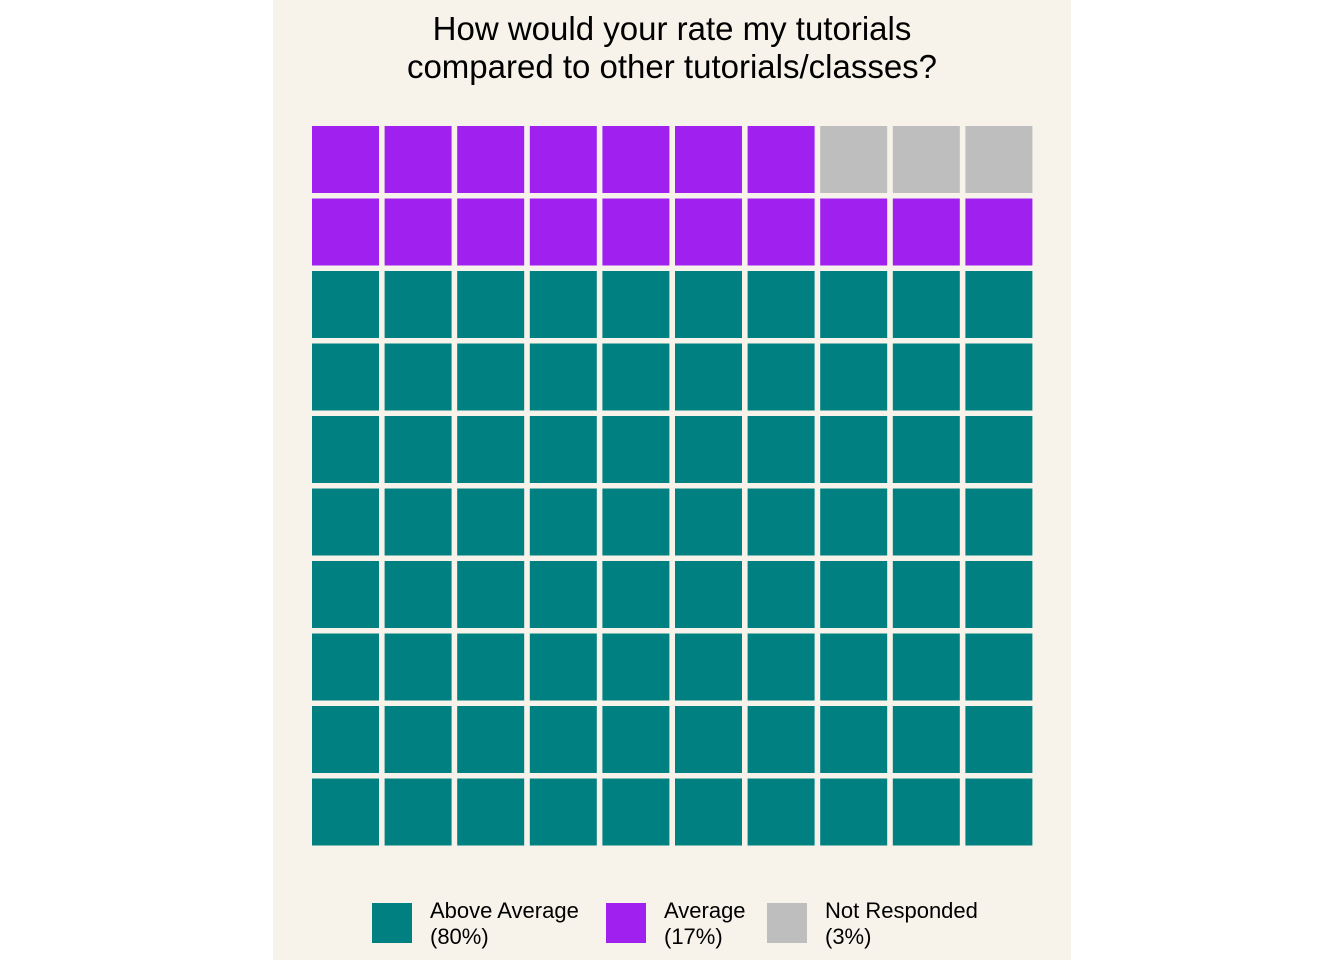 Image resolution: width=1344 pixels, height=960 pixels. I want to click on legend-label-above-average: Above Average (80%), so click(504, 924).